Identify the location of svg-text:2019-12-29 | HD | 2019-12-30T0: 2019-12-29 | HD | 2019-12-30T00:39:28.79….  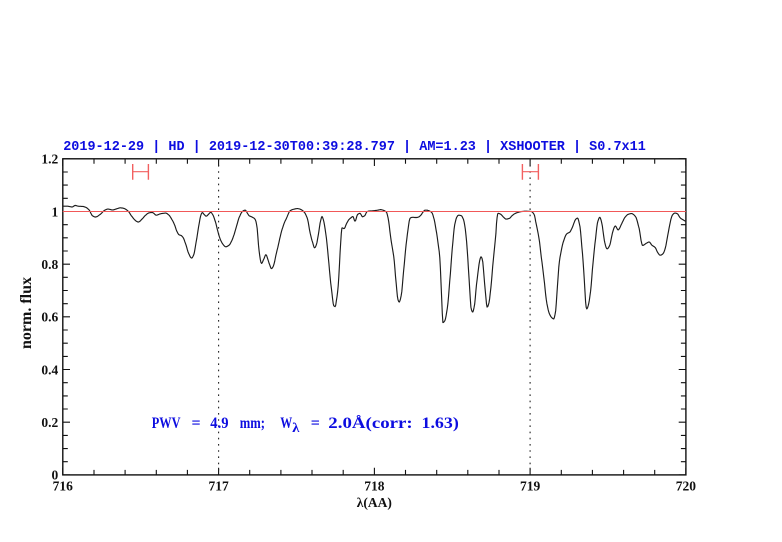
(354, 147).